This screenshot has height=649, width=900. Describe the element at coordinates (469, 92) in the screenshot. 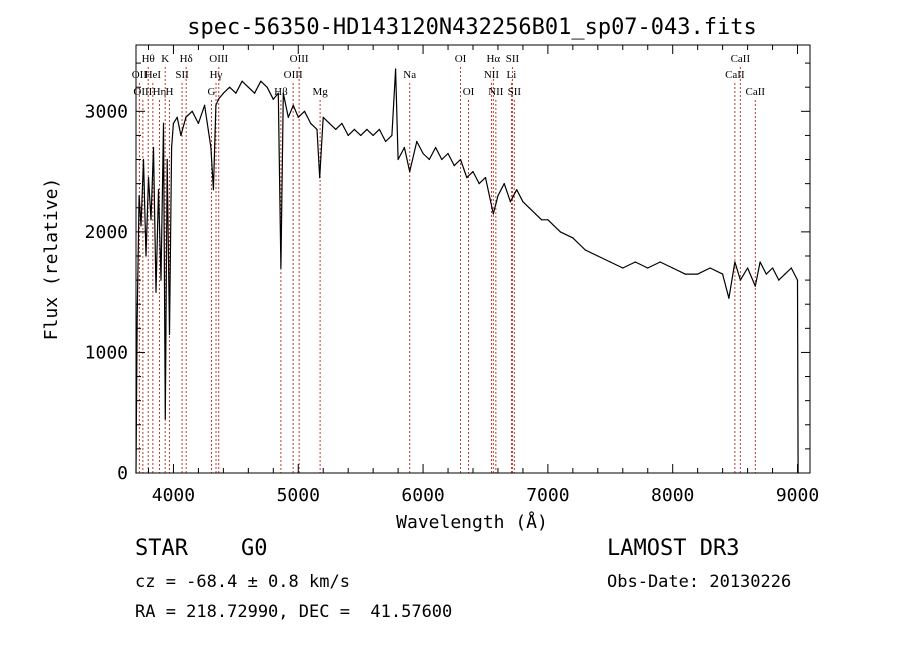

I see `marker-label-O-I-6364: OI` at that location.